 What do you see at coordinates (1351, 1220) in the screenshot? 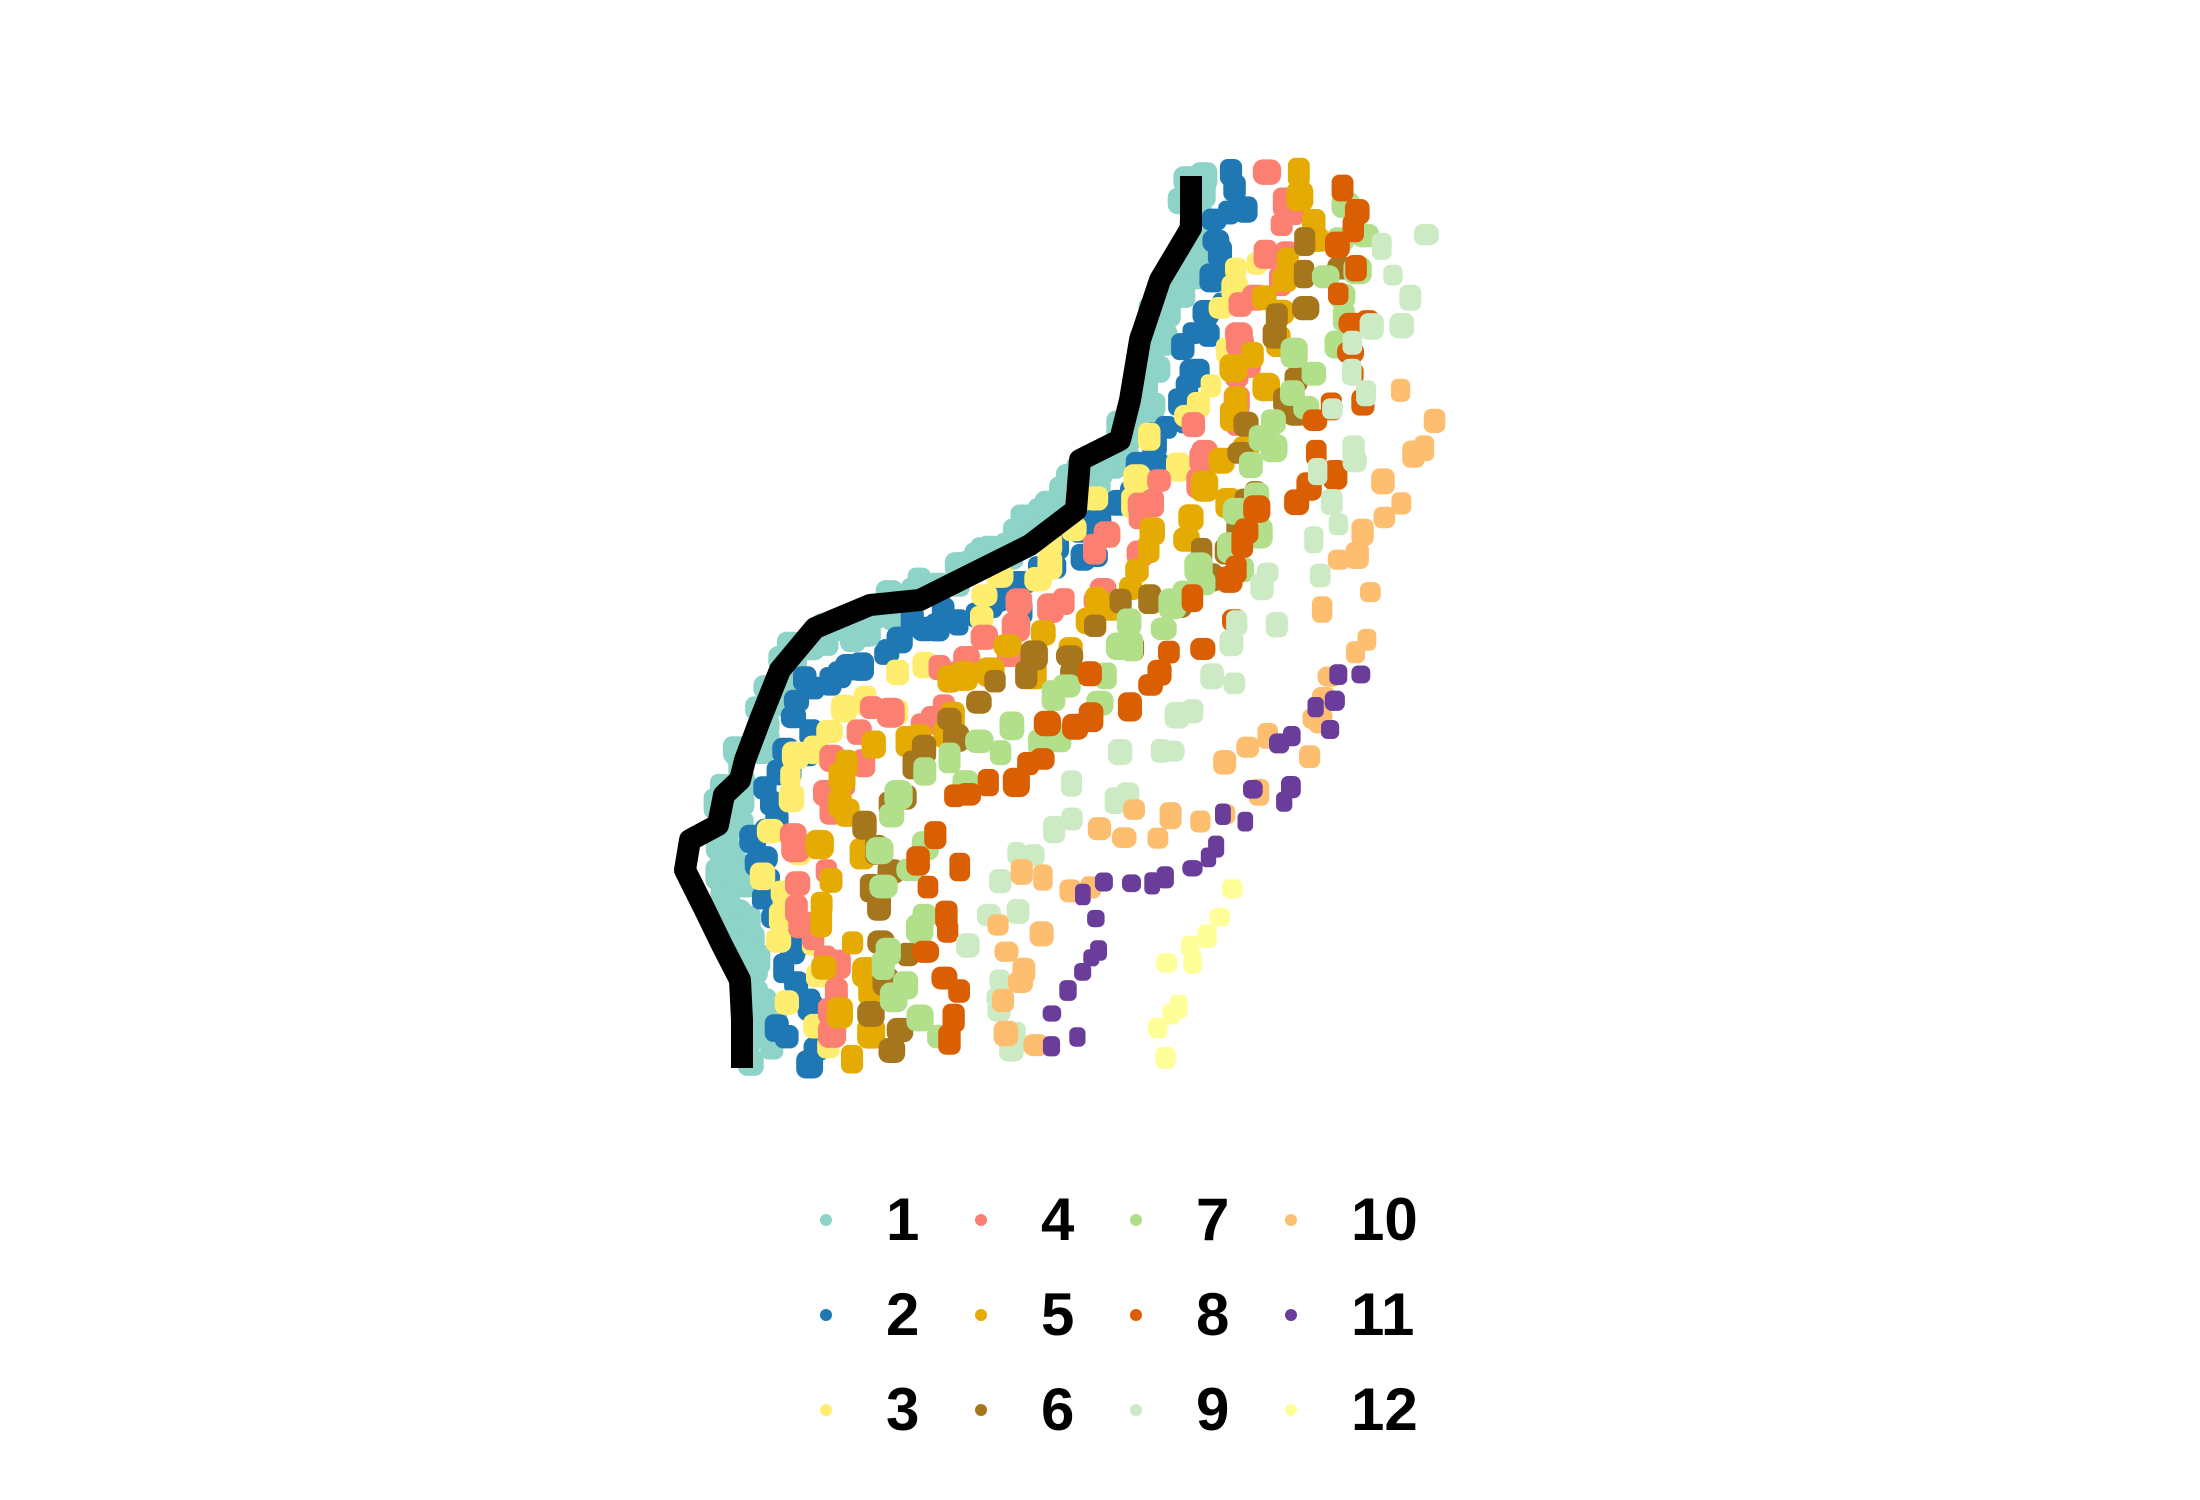
I see `legend-item-10: 10` at bounding box center [1351, 1220].